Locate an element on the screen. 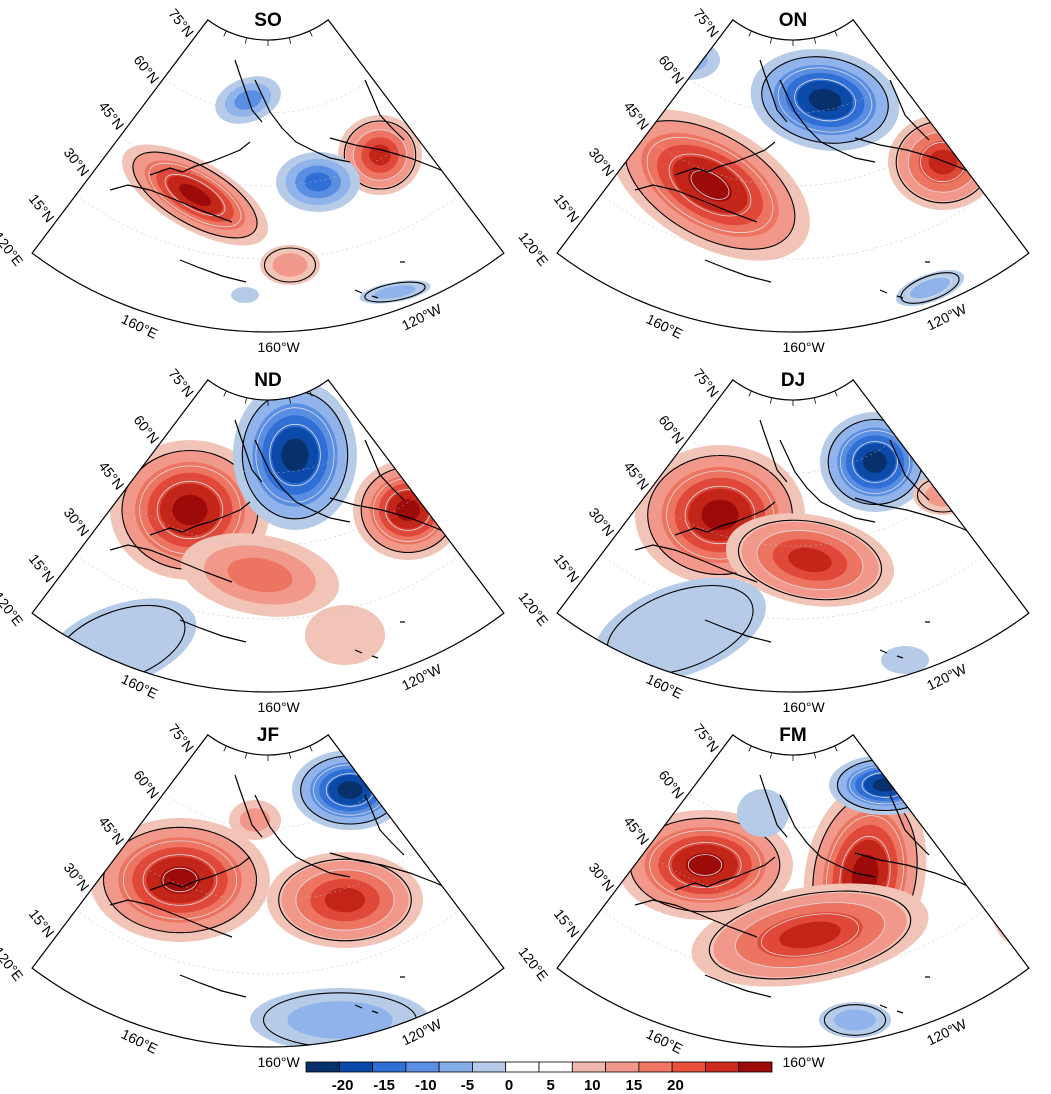 Image resolution: width=1051 pixels, height=1094 pixels. panel-title: SO is located at coordinates (267, 20).